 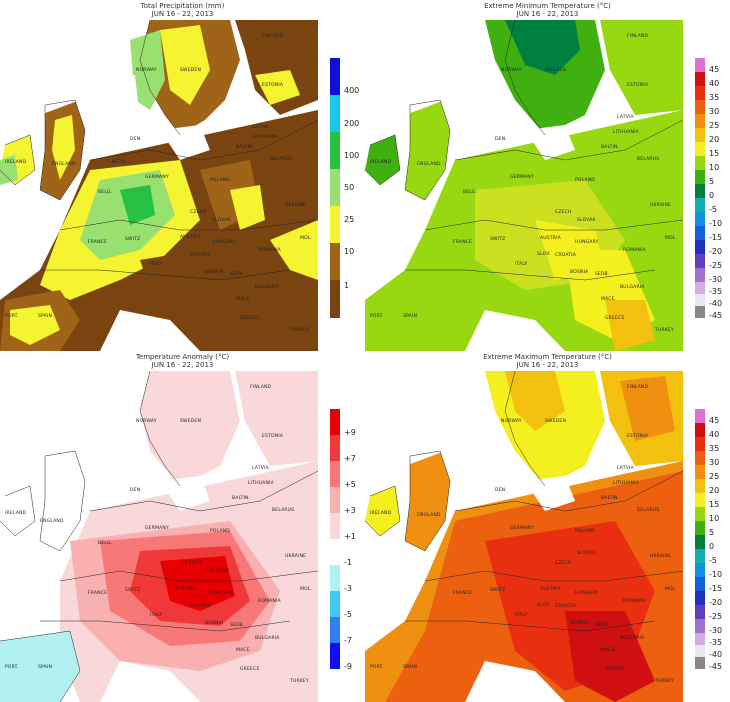 I want to click on country-label: SERB., so click(x=602, y=625).